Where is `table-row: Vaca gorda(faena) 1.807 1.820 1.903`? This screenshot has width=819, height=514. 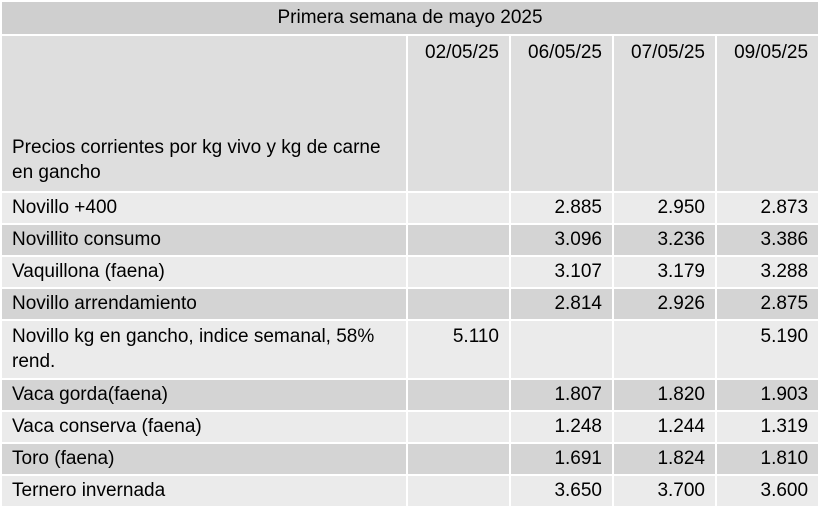 table-row: Vaca gorda(faena) 1.807 1.820 1.903 is located at coordinates (409, 395).